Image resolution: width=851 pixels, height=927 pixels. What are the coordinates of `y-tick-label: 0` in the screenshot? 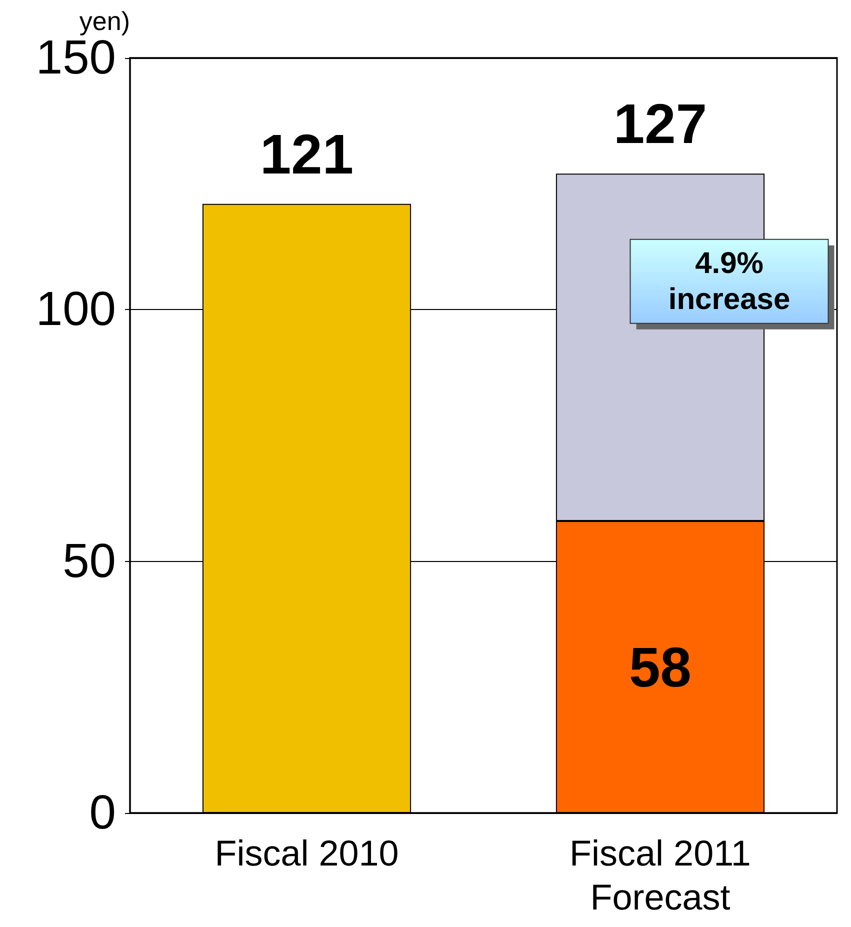 It's located at (102, 813).